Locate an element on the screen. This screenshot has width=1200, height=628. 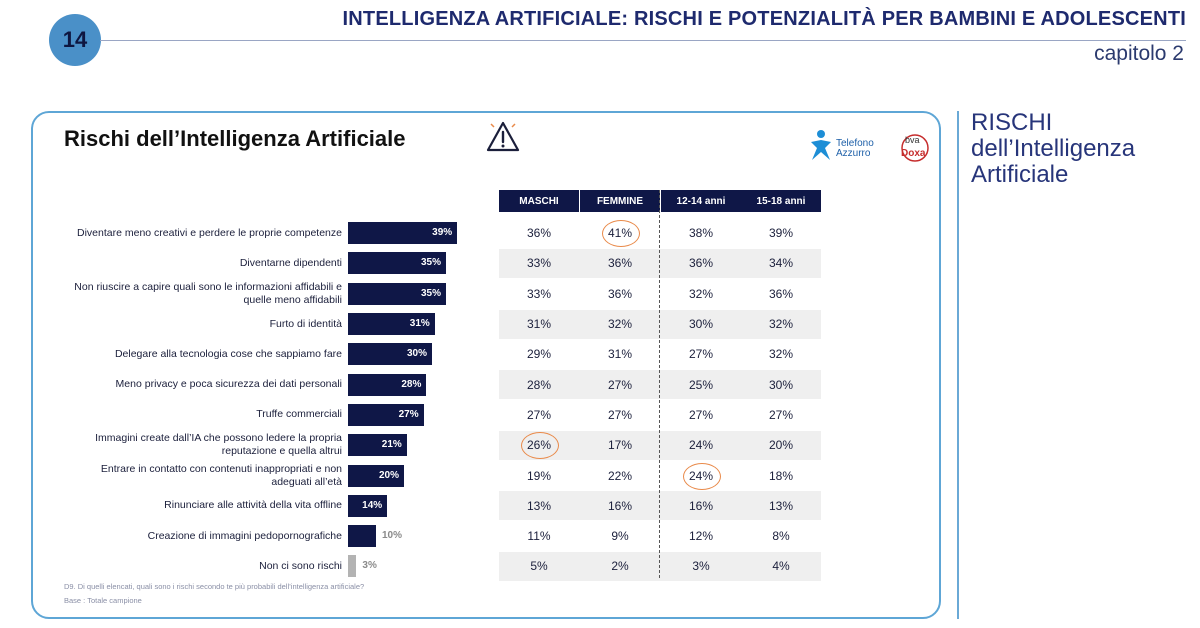
side-title-line: dell’Intelligenza is located at coordinates (1053, 148).